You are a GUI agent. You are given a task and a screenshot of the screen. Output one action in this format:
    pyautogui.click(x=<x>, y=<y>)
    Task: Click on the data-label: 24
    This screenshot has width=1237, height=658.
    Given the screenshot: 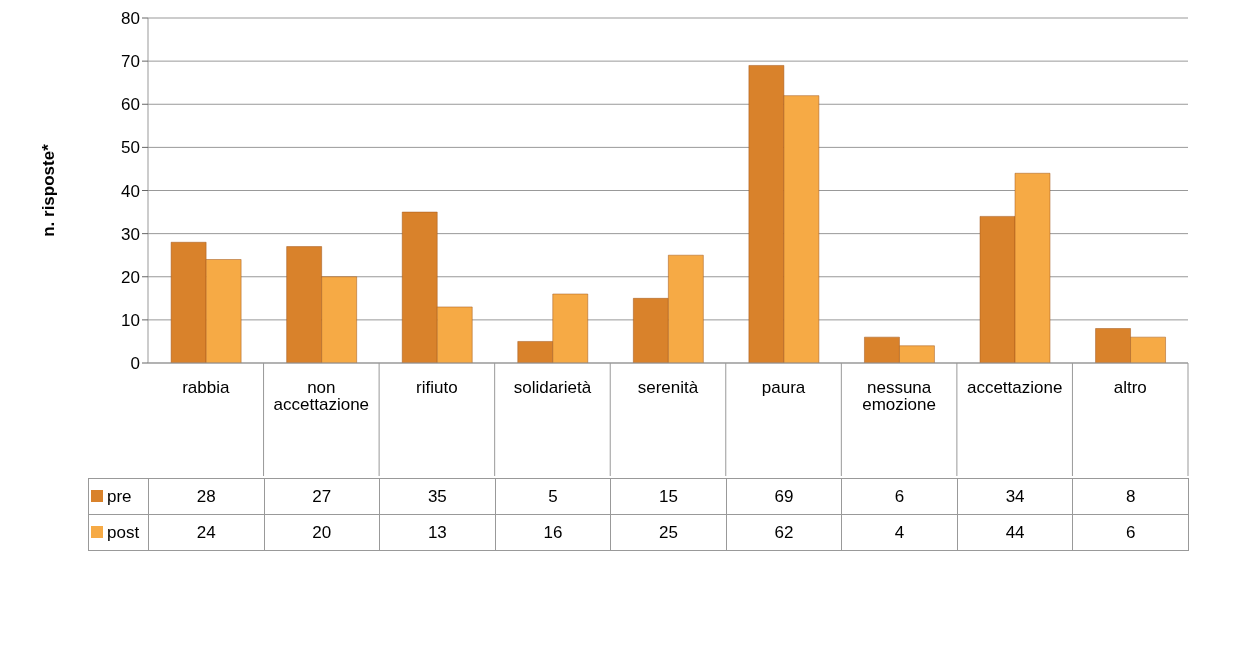 What is the action you would take?
    pyautogui.click(x=206, y=532)
    